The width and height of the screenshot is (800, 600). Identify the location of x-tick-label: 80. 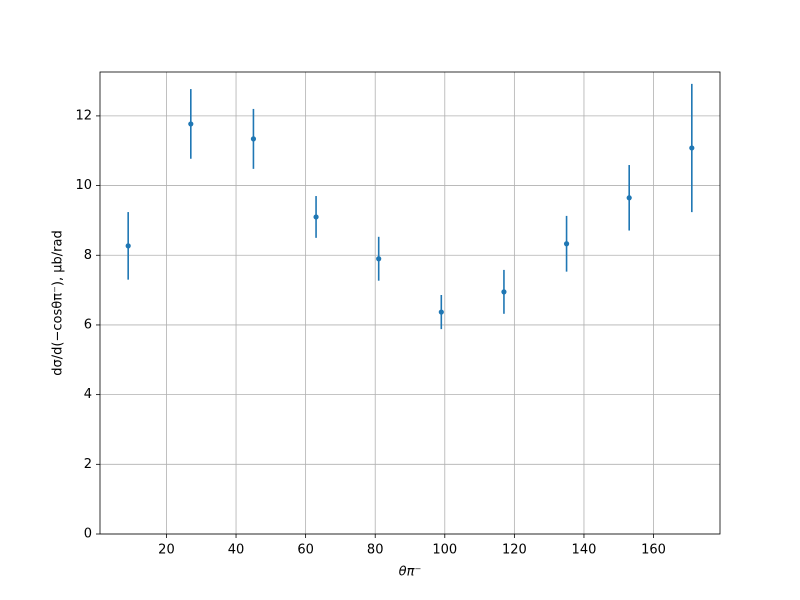
(375, 550).